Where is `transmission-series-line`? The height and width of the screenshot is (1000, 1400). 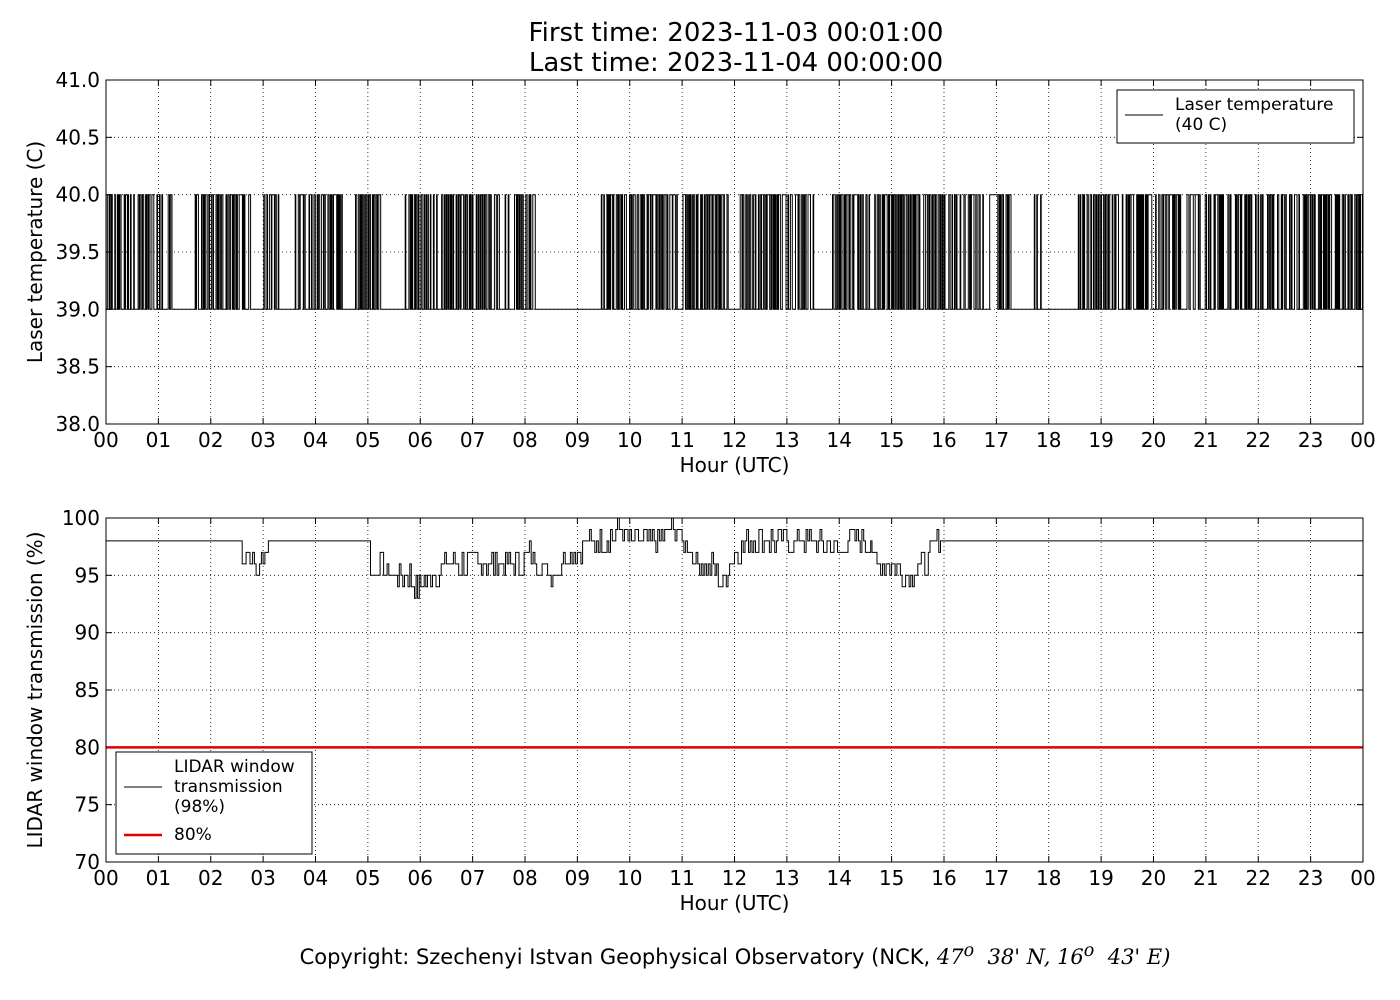 transmission-series-line is located at coordinates (734, 558).